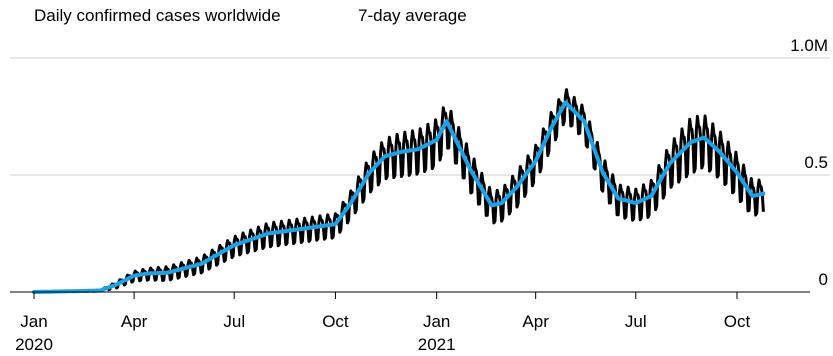  What do you see at coordinates (34, 344) in the screenshot?
I see `x-tick-year-label: 2020` at bounding box center [34, 344].